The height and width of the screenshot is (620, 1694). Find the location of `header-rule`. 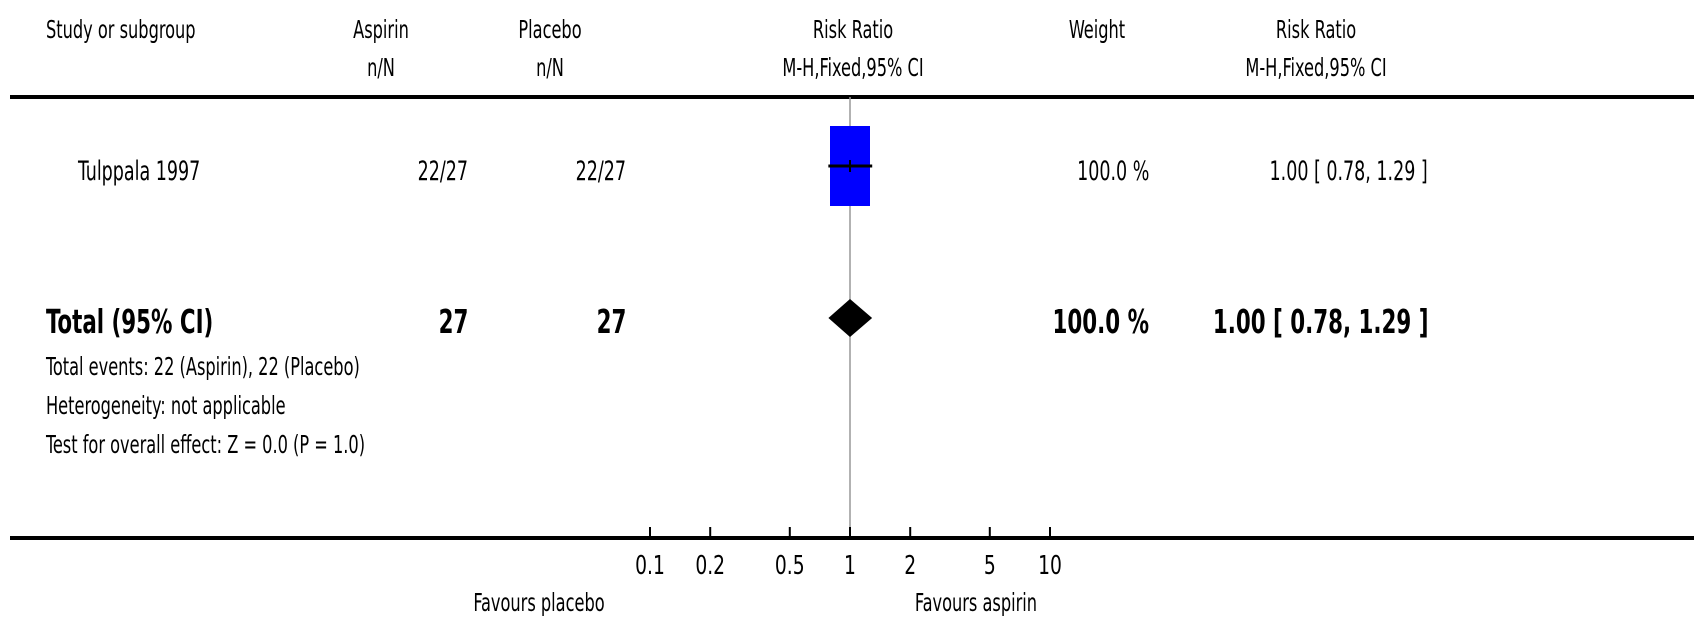

header-rule is located at coordinates (852, 97).